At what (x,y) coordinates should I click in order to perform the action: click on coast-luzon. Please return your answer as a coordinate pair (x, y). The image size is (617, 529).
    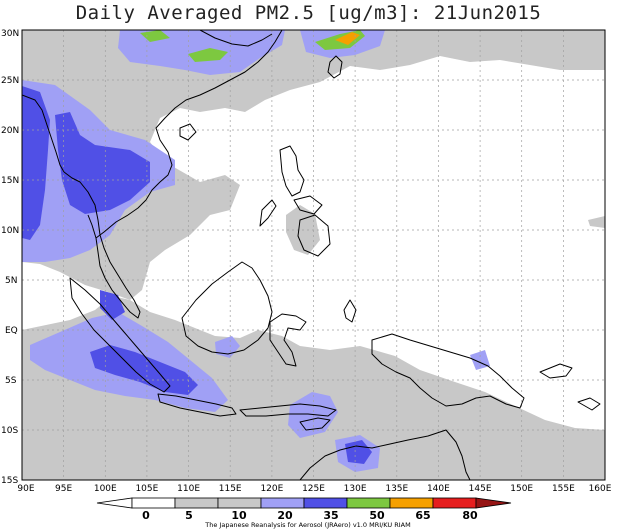
    Looking at the image, I should click on (292, 171).